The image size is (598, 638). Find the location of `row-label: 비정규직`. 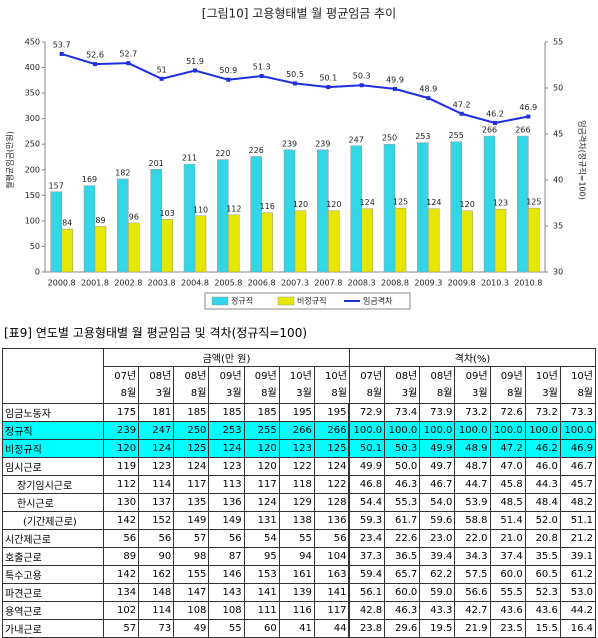

row-label: 비정규직 is located at coordinates (53, 448).